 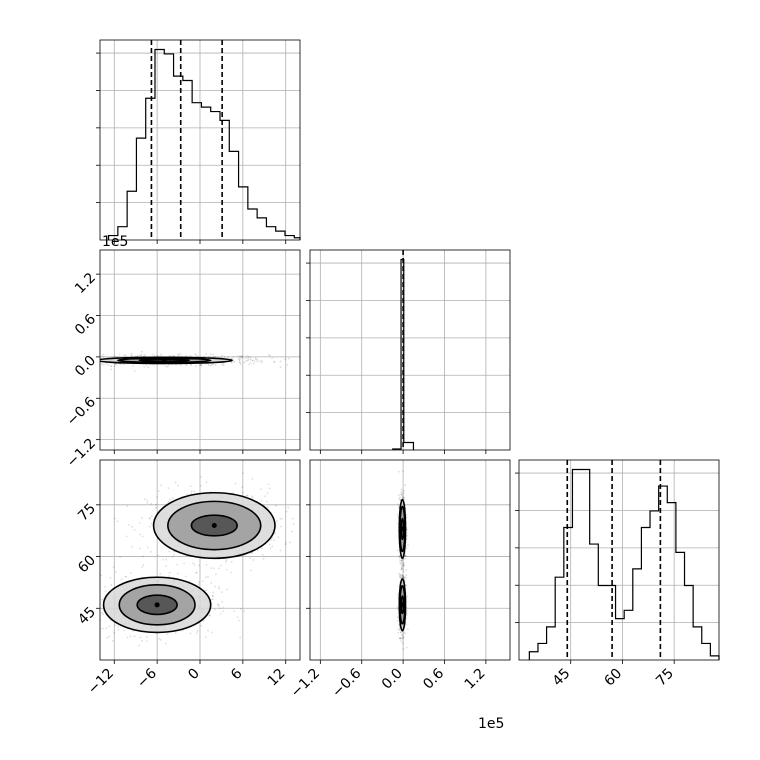 What do you see at coordinates (305, 683) in the screenshot?
I see `xtick-label: −1.2` at bounding box center [305, 683].